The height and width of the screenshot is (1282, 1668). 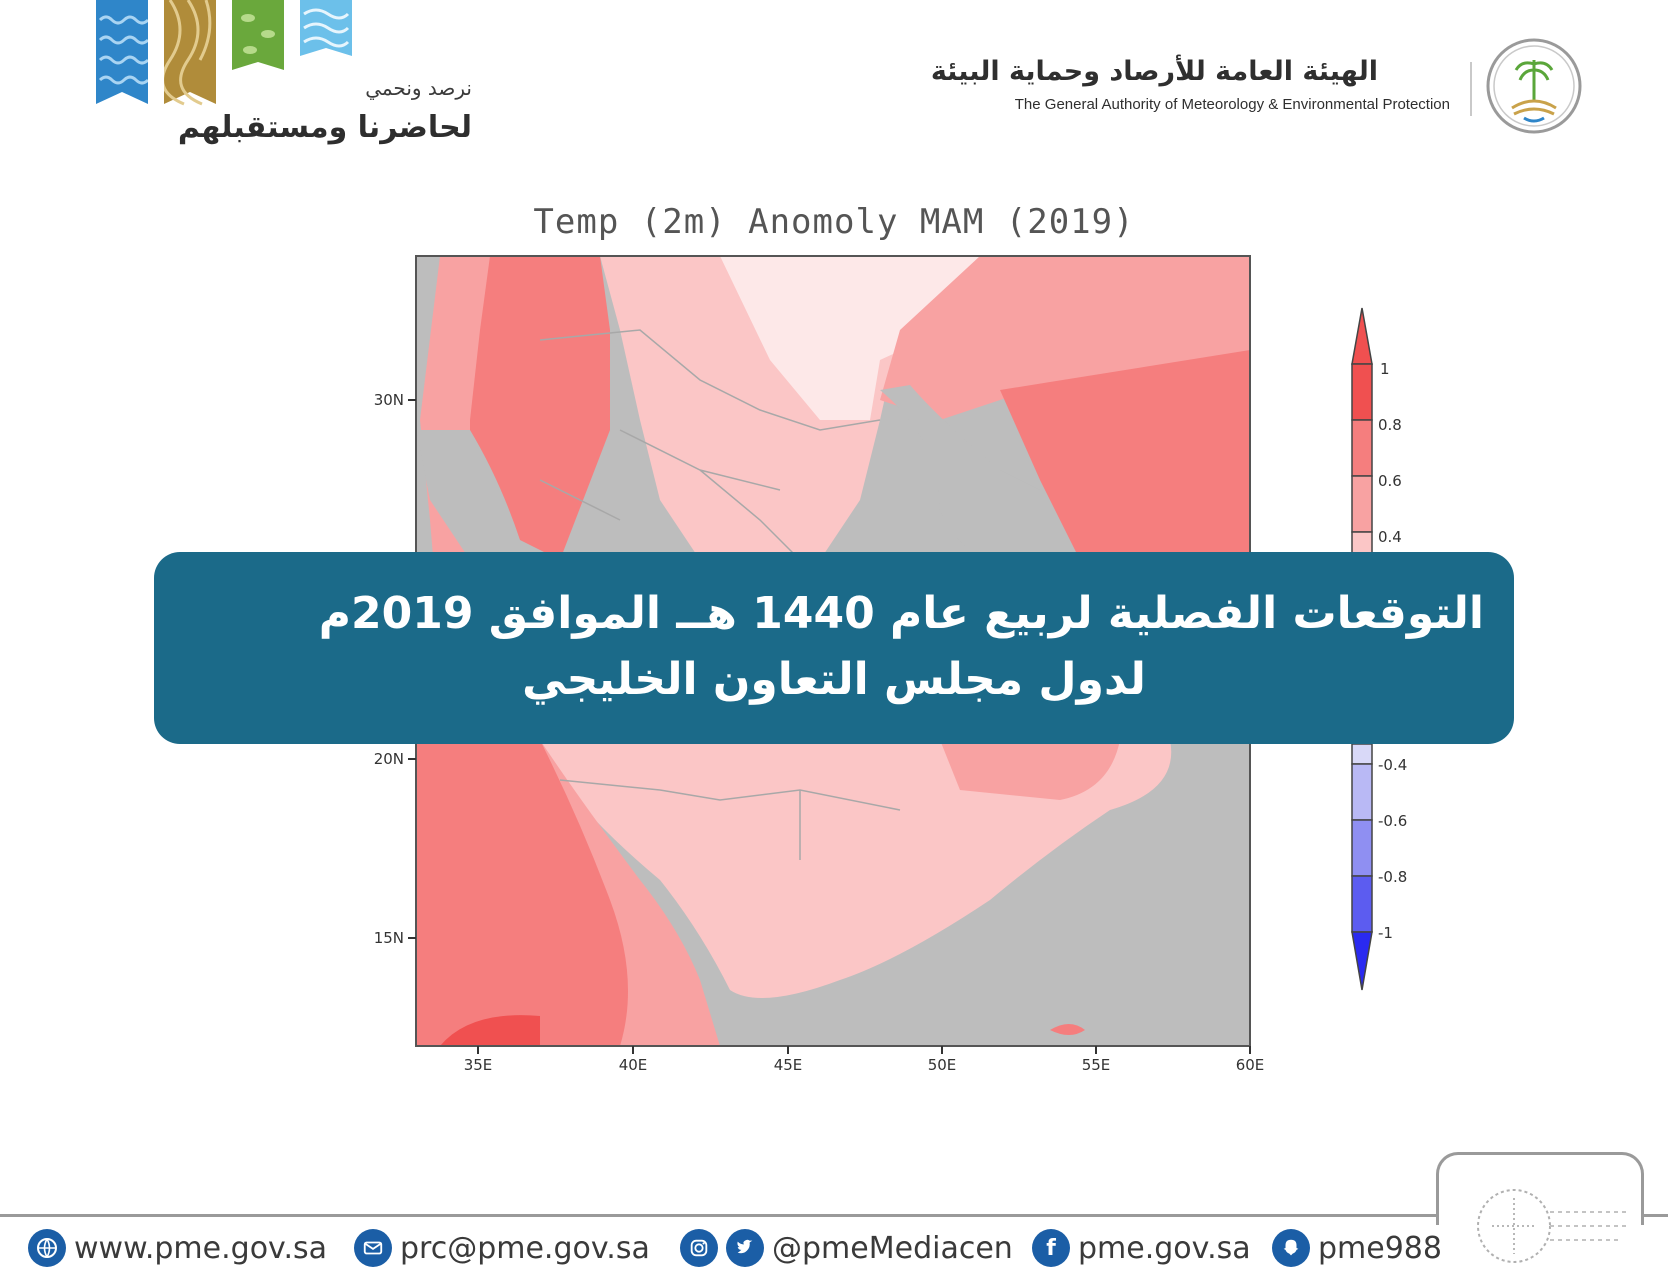 What do you see at coordinates (47, 1248) in the screenshot?
I see `globe-icon` at bounding box center [47, 1248].